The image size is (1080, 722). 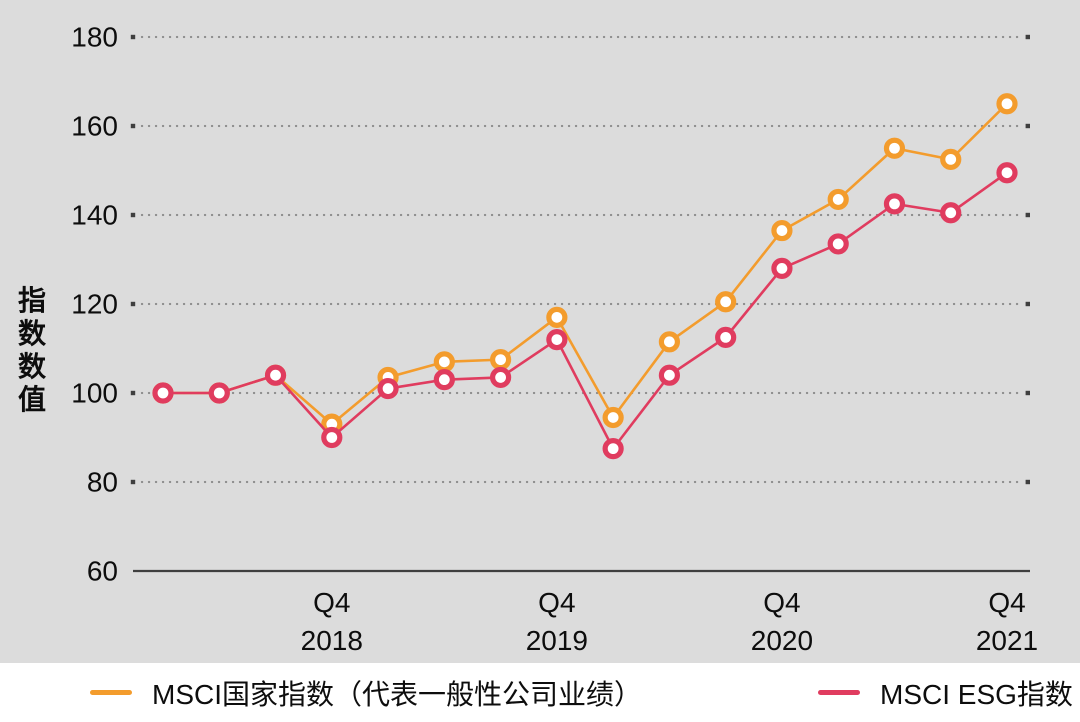 I want to click on legend-item-esg-index: MSCI ESG指数, so click(x=945, y=693).